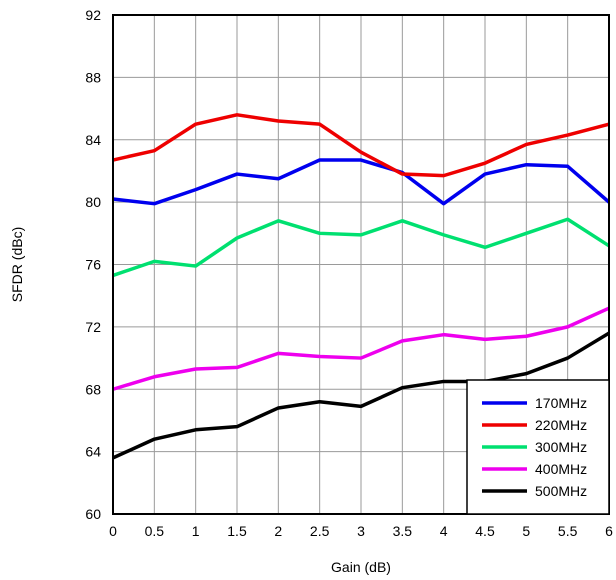 The height and width of the screenshot is (580, 616). What do you see at coordinates (93, 327) in the screenshot?
I see `y-tick-label: 72` at bounding box center [93, 327].